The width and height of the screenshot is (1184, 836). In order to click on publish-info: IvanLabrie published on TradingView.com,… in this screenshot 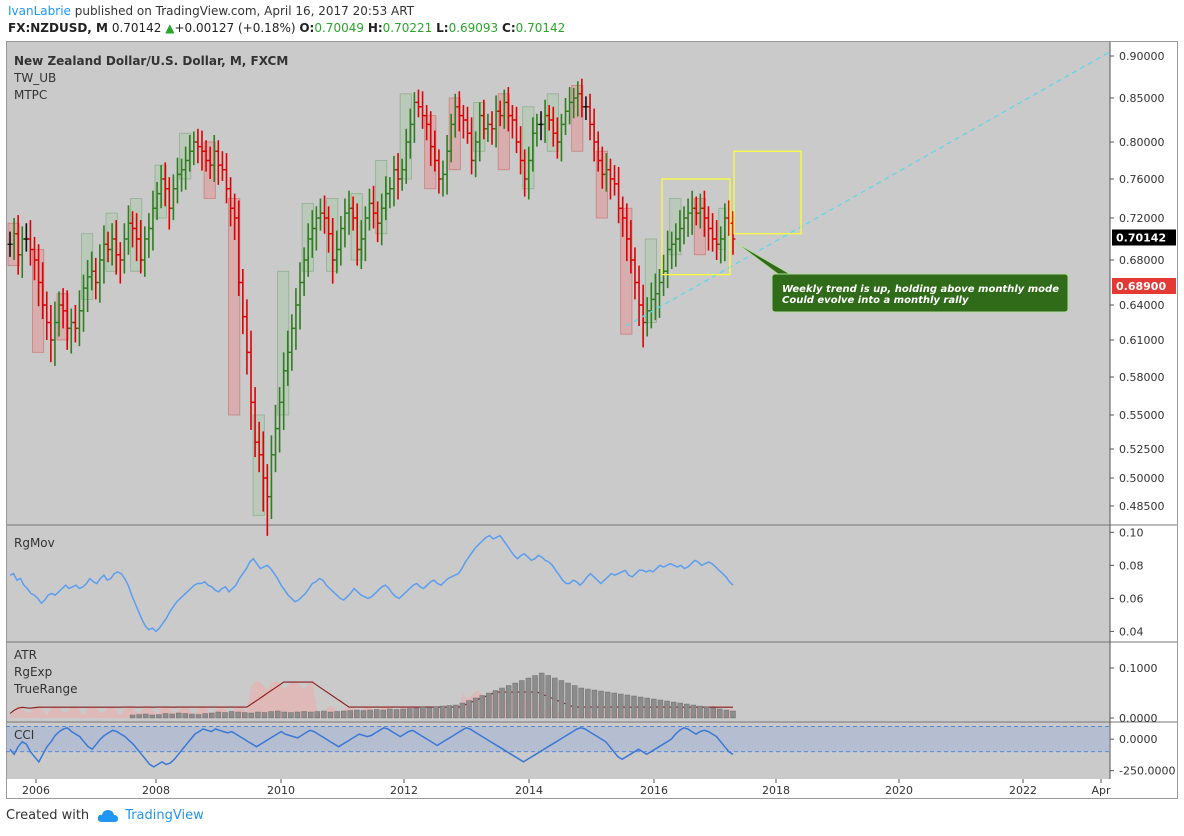, I will do `click(211, 11)`.